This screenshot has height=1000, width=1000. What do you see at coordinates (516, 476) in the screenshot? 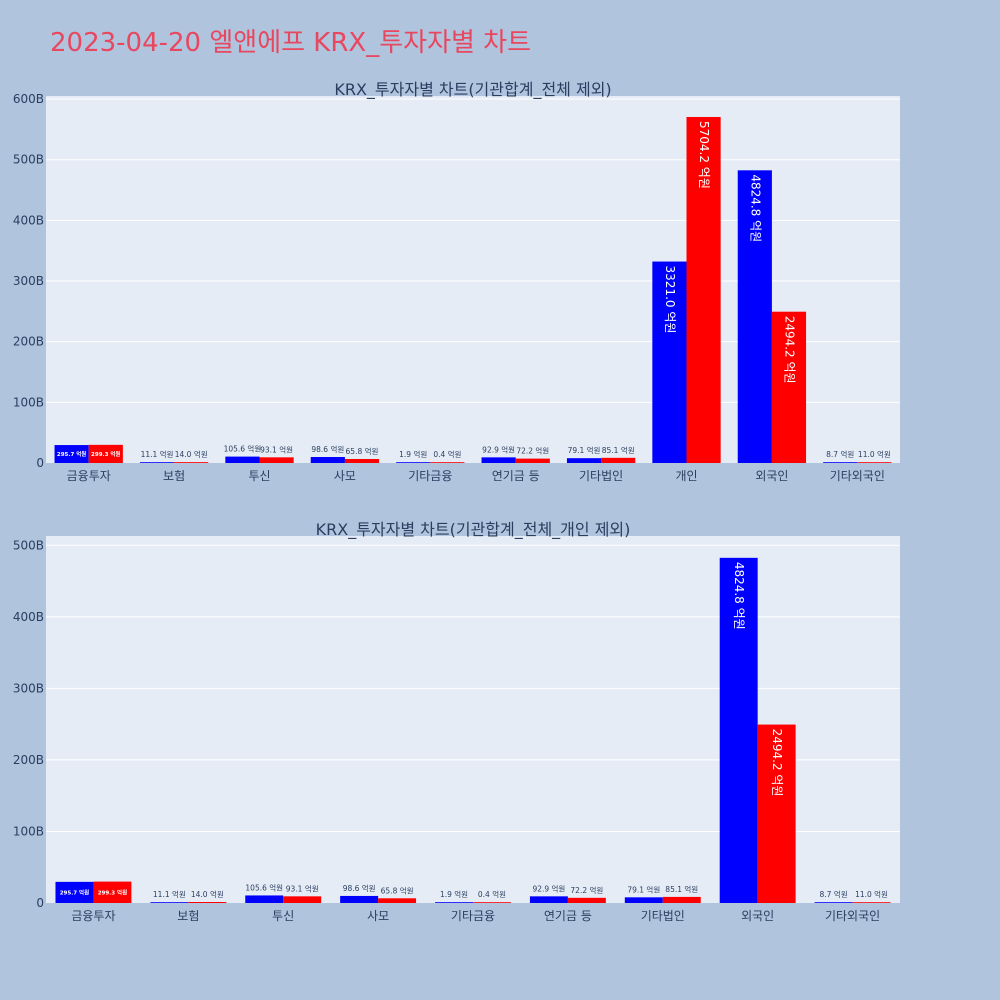
I see `x-tick-label: 연기금 등` at bounding box center [516, 476].